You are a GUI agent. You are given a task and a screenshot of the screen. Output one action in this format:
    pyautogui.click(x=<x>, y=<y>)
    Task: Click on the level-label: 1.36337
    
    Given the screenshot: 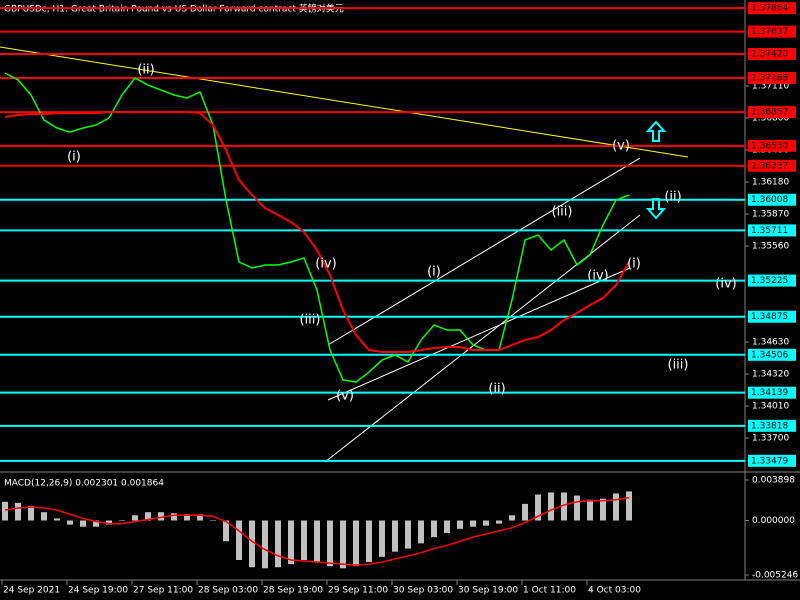 What is the action you would take?
    pyautogui.click(x=769, y=166)
    